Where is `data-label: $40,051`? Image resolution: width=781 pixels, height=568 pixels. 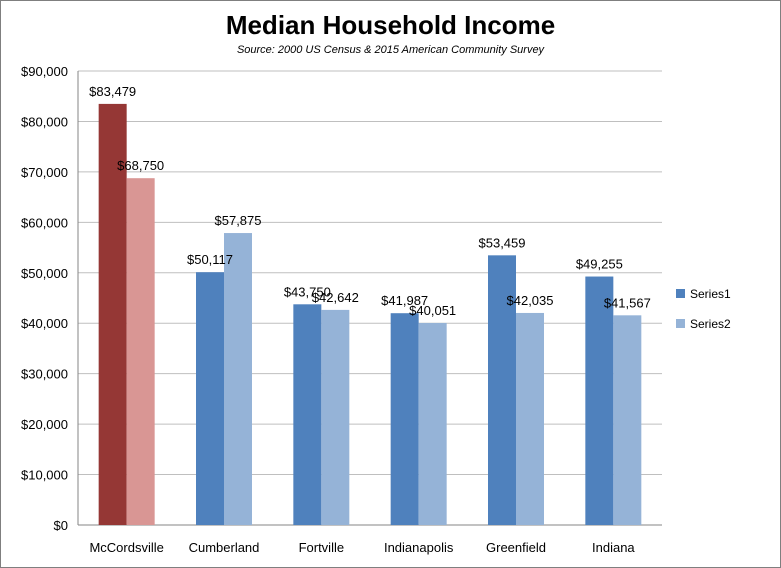 data-label: $40,051 is located at coordinates (432, 310).